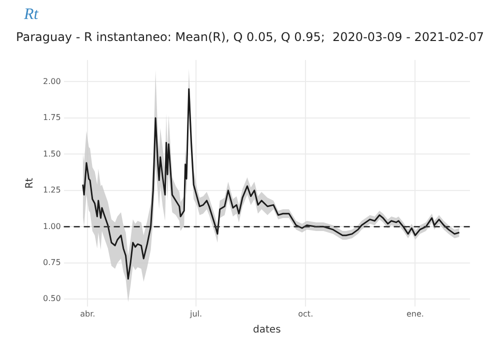 Image resolution: width=500 pixels, height=342 pixels. Describe the element at coordinates (250, 37) in the screenshot. I see `chart-subtitle: Paraguay - R instantaneo: Mean(R), Q 0.05, Q 0.95; 2020-03-09 - 2021-02-07` at that location.